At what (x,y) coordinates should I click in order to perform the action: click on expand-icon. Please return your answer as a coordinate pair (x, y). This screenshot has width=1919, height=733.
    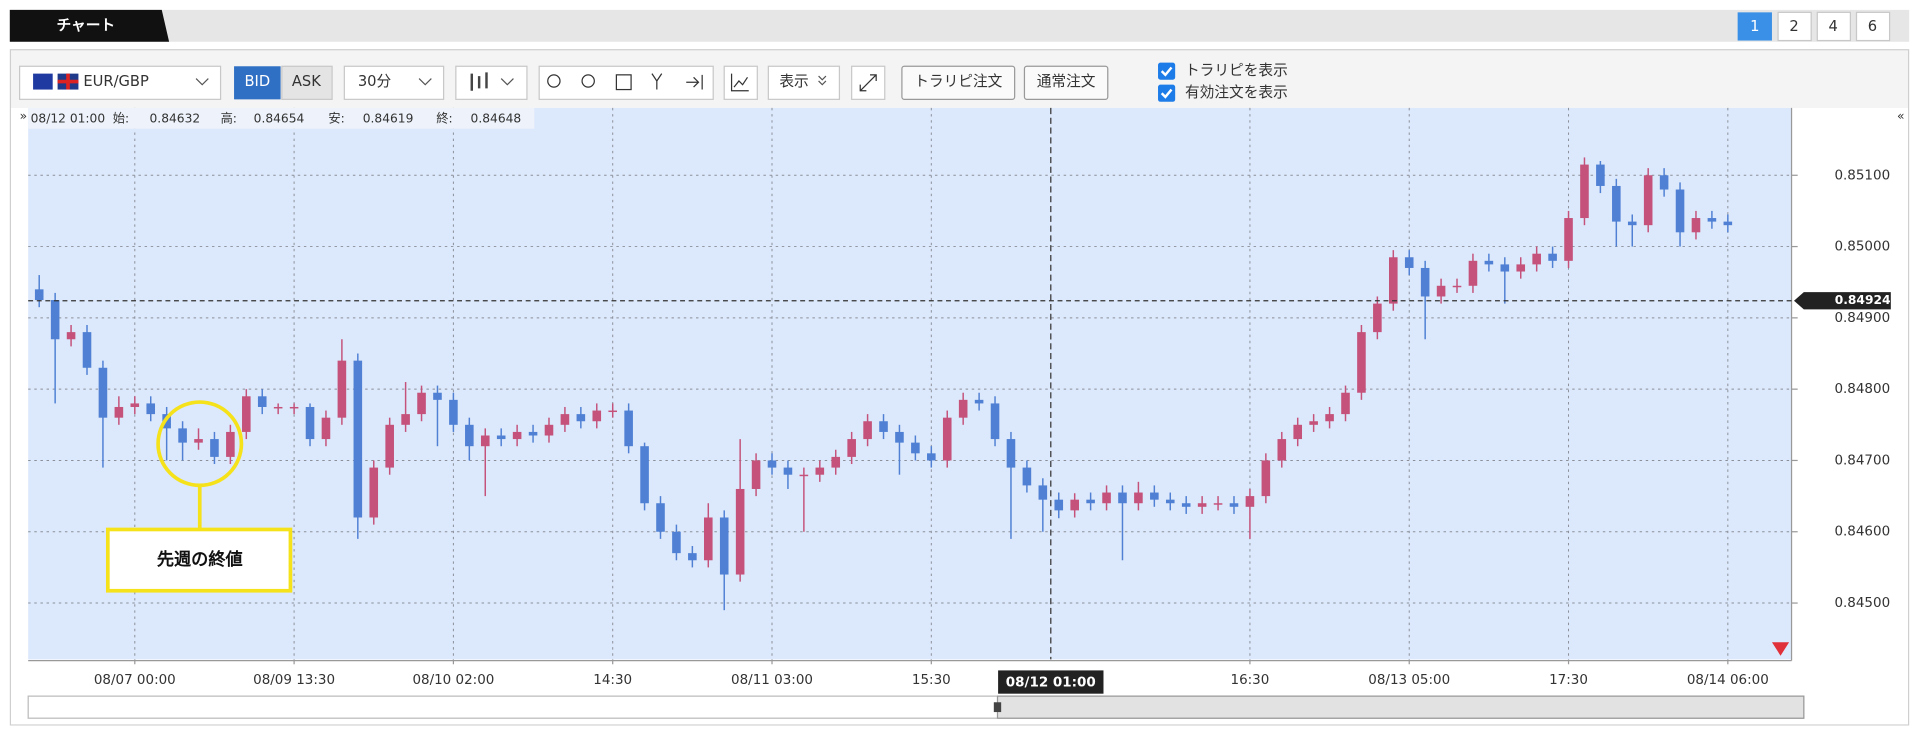
    Looking at the image, I should click on (868, 83).